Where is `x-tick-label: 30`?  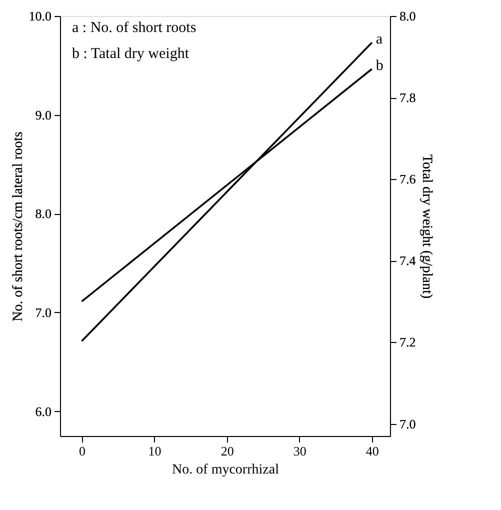
x-tick-label: 30 is located at coordinates (299, 451).